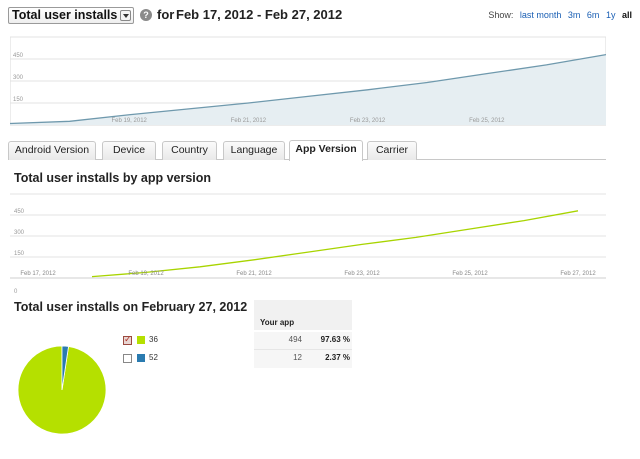 The height and width of the screenshot is (459, 640). I want to click on install-count: 494, so click(295, 339).